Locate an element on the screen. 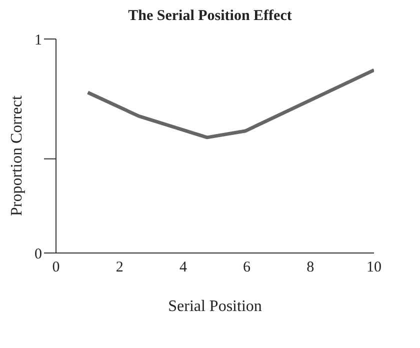  x-tick-label: 2 is located at coordinates (120, 268).